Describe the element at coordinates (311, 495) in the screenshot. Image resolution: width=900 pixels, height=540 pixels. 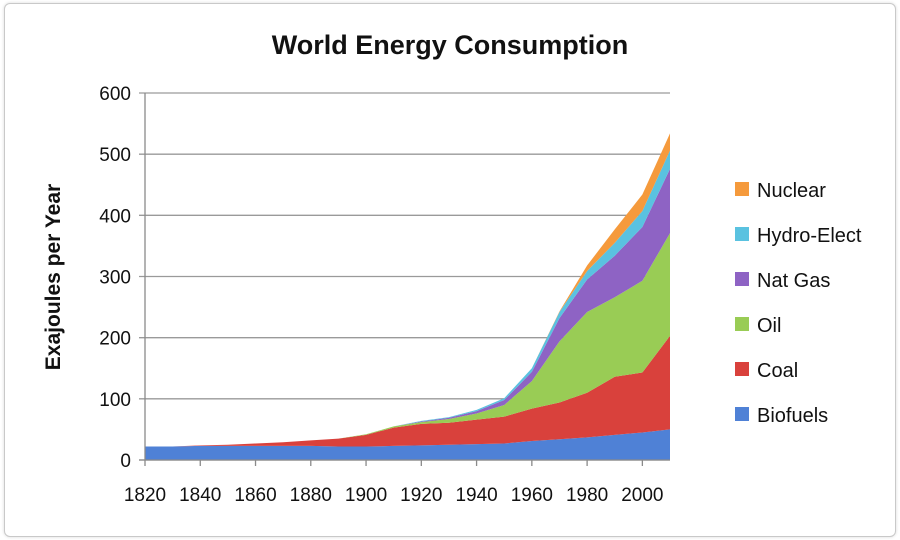
I see `x-tick-label: 1880` at that location.